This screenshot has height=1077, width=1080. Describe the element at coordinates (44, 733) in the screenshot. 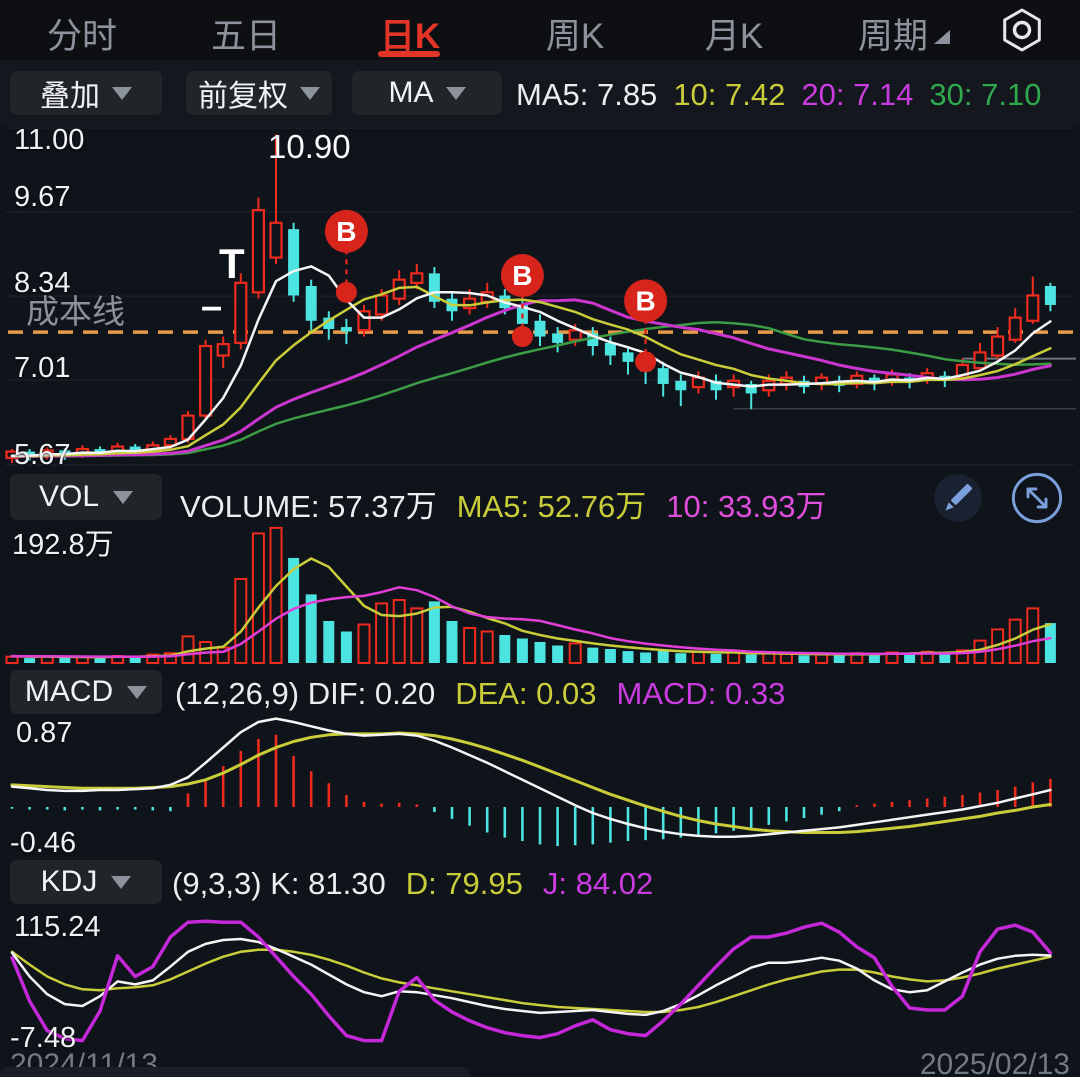

I see `macd-axis-top-label: 0.87` at that location.